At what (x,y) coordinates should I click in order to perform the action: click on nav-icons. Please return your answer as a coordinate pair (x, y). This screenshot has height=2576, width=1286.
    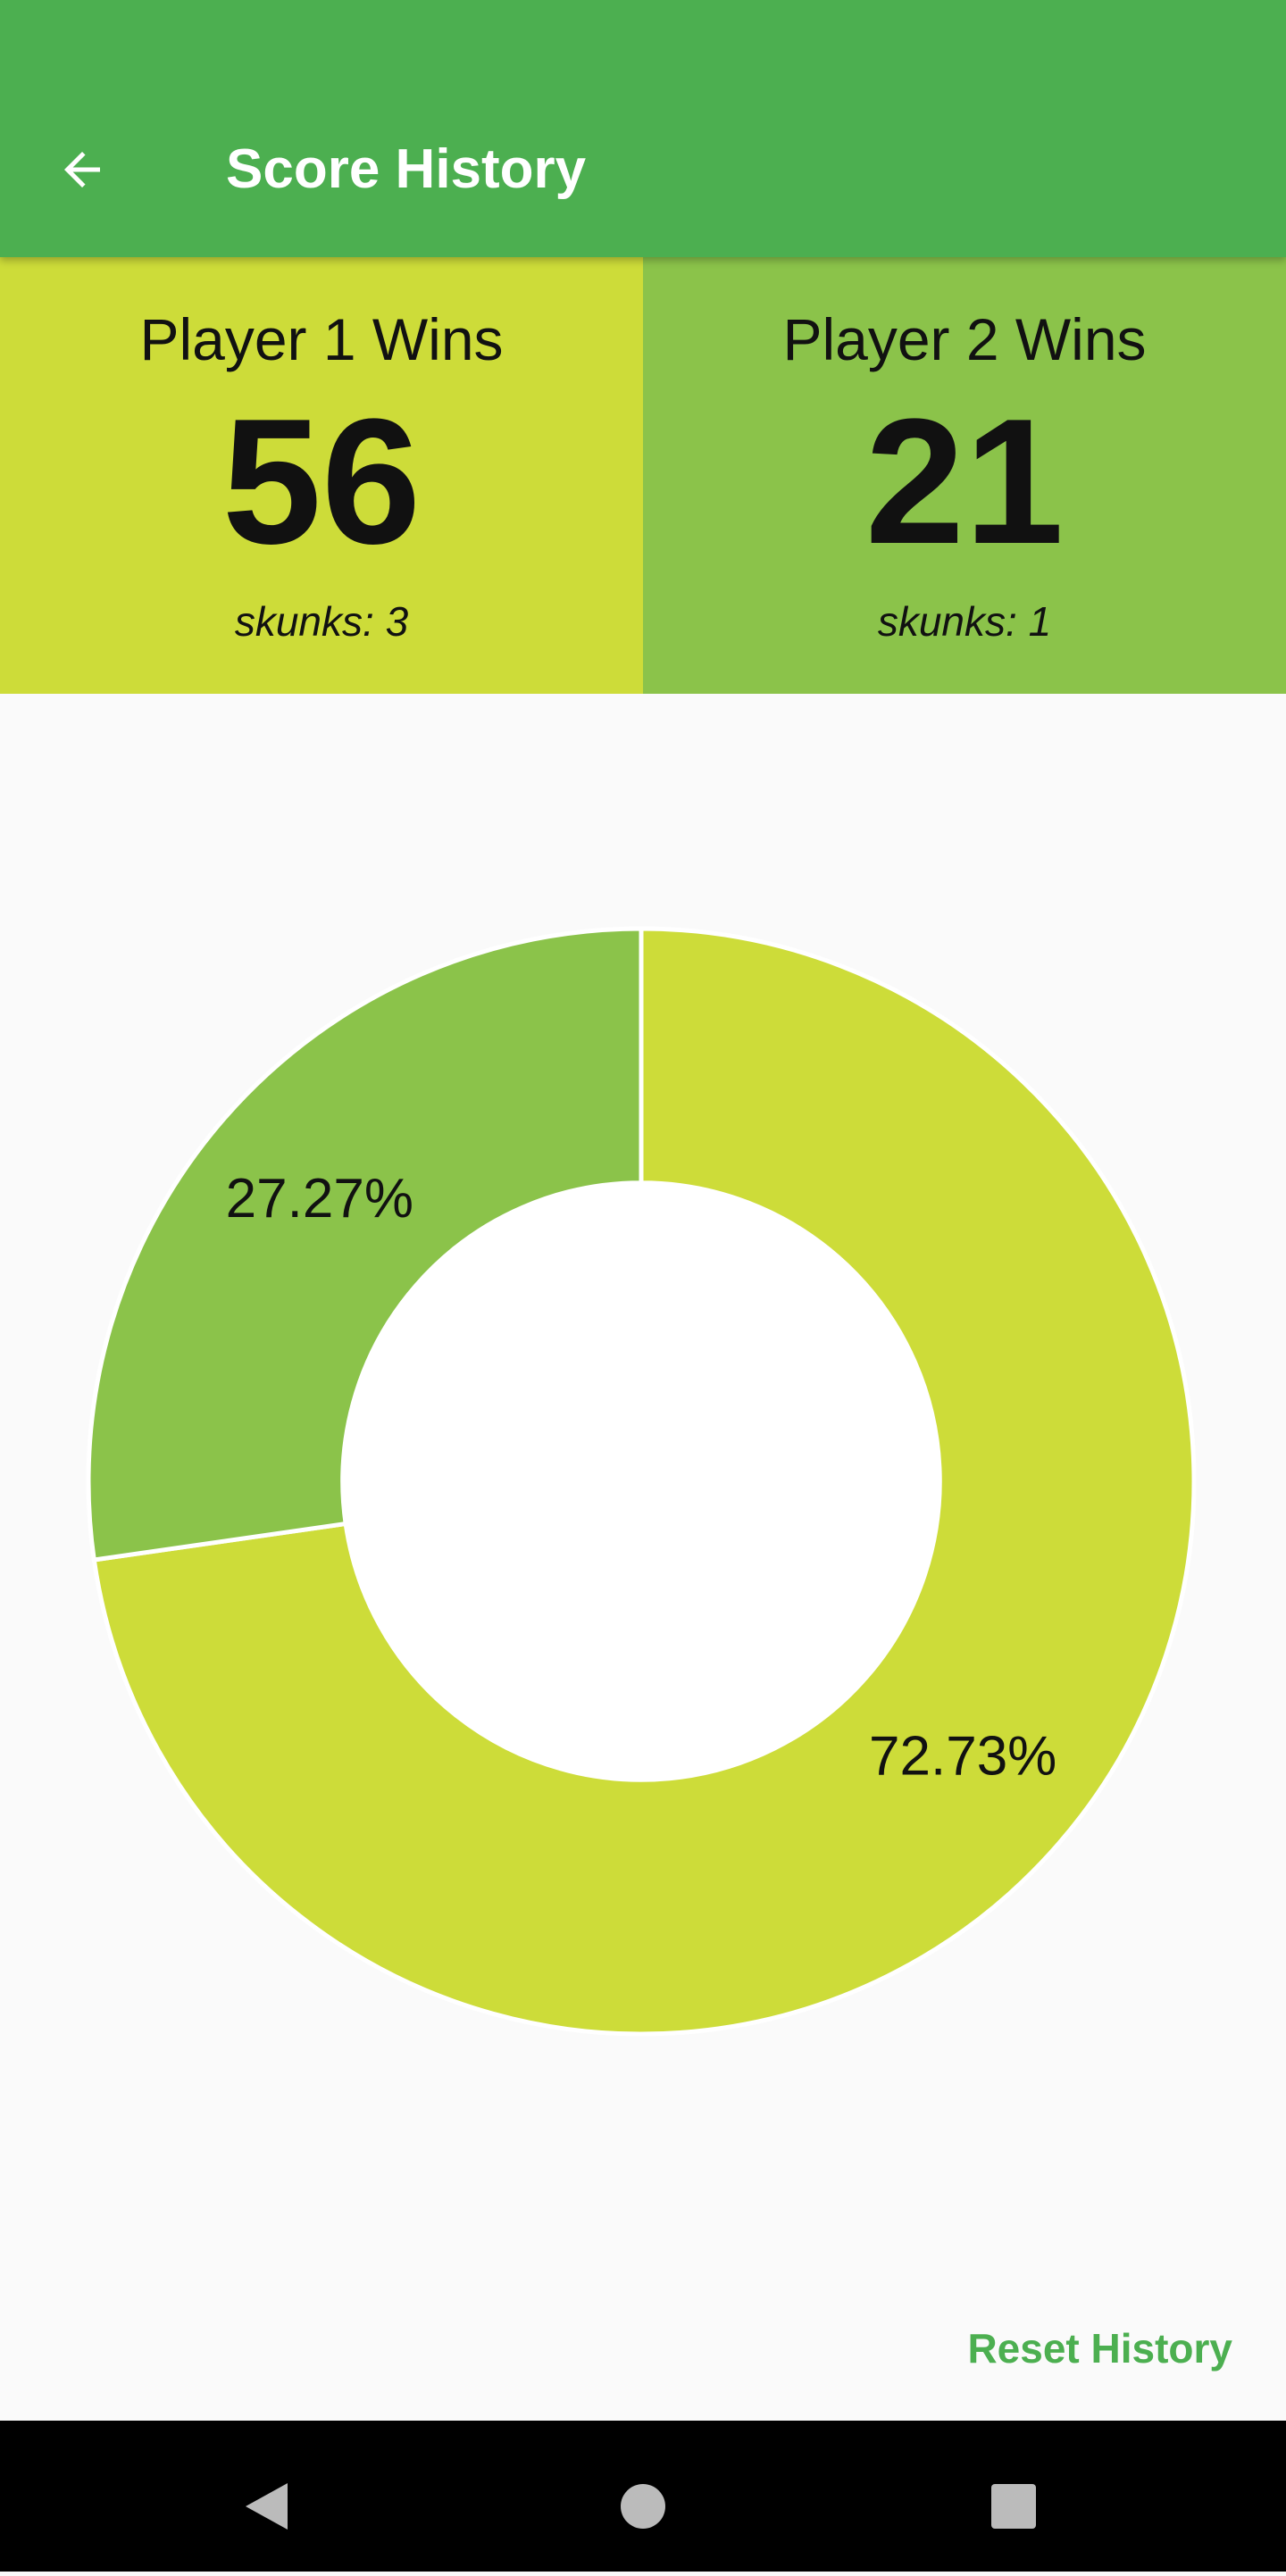
    Looking at the image, I should click on (641, 2506).